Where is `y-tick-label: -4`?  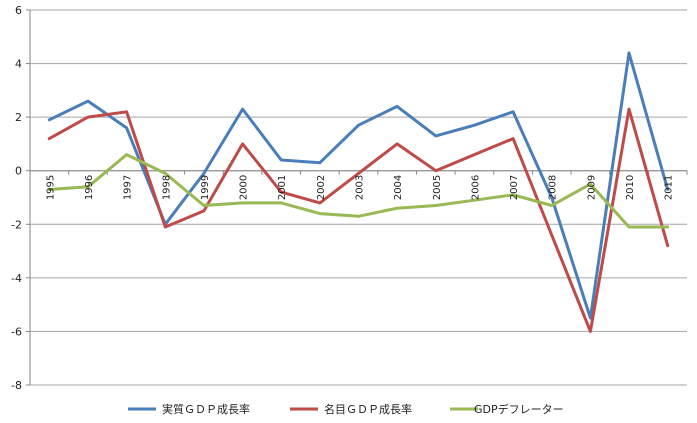
y-tick-label: -4 is located at coordinates (16, 278).